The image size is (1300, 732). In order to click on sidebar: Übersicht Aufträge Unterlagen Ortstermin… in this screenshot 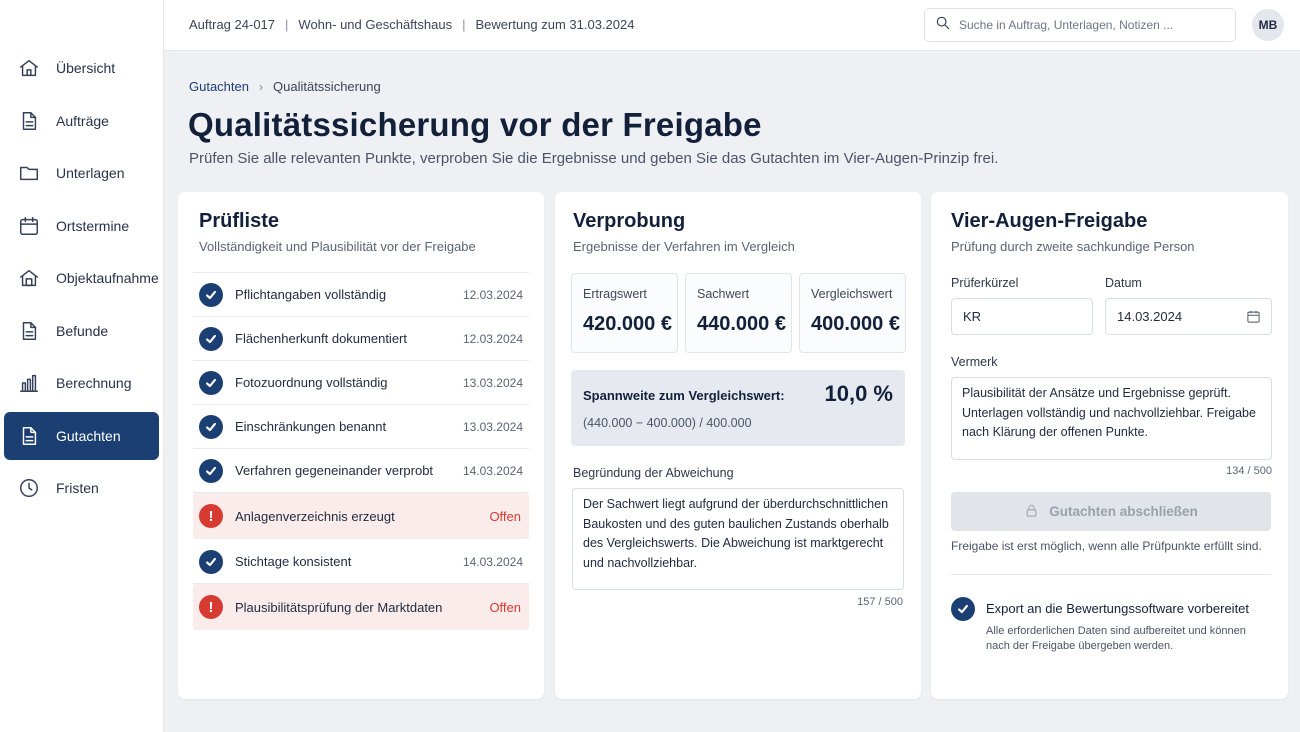, I will do `click(82, 366)`.